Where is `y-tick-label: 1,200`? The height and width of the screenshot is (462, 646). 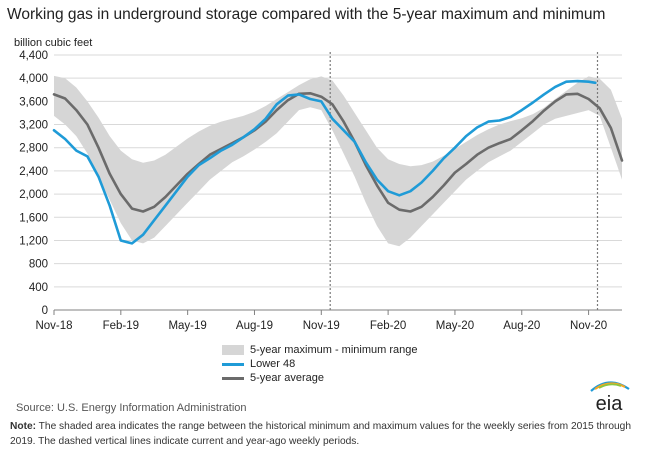 y-tick-label: 1,200 is located at coordinates (33, 241).